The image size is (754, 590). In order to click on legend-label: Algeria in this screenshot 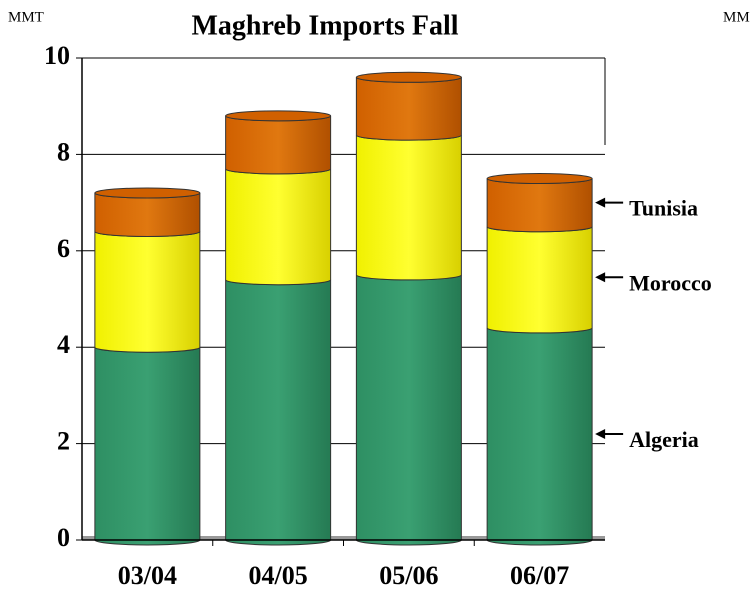, I will do `click(664, 439)`.